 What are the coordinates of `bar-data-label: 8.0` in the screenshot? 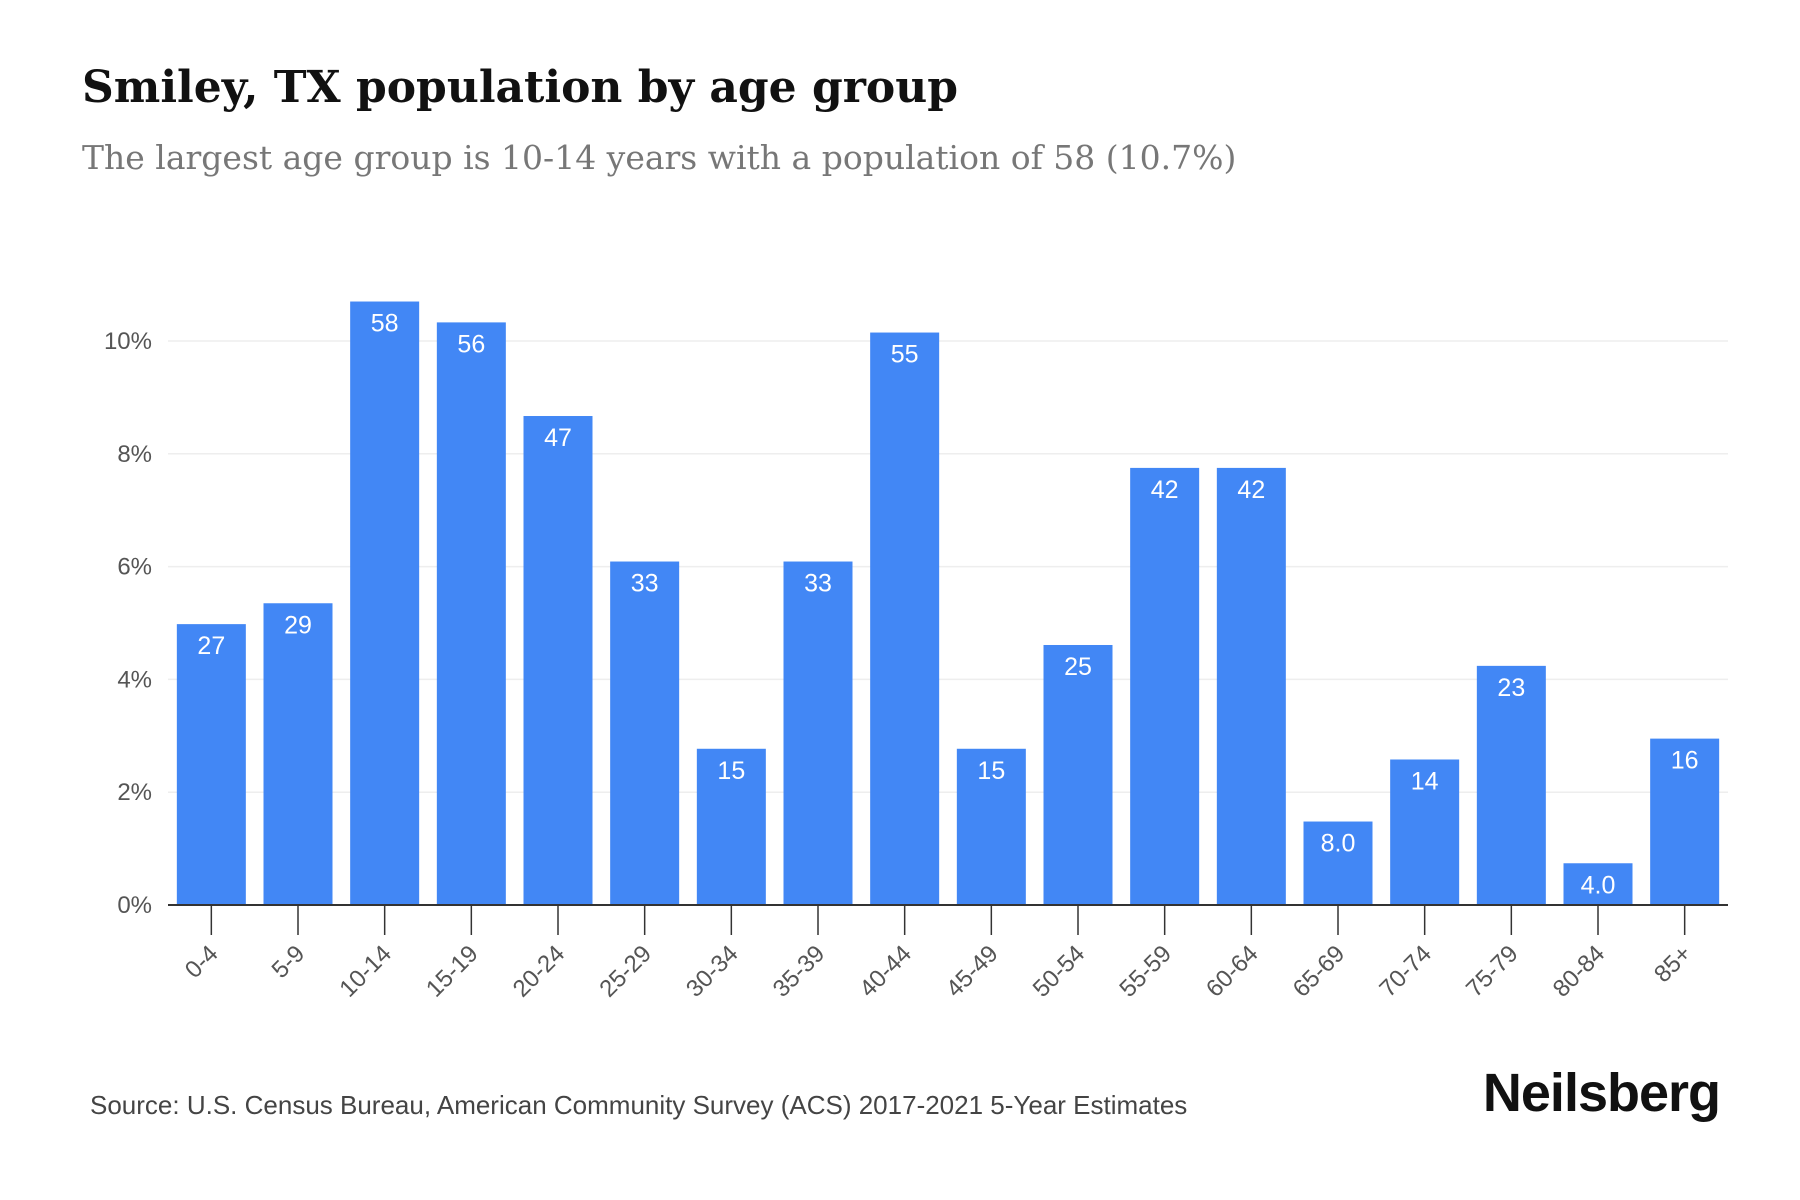 It's located at (1338, 844).